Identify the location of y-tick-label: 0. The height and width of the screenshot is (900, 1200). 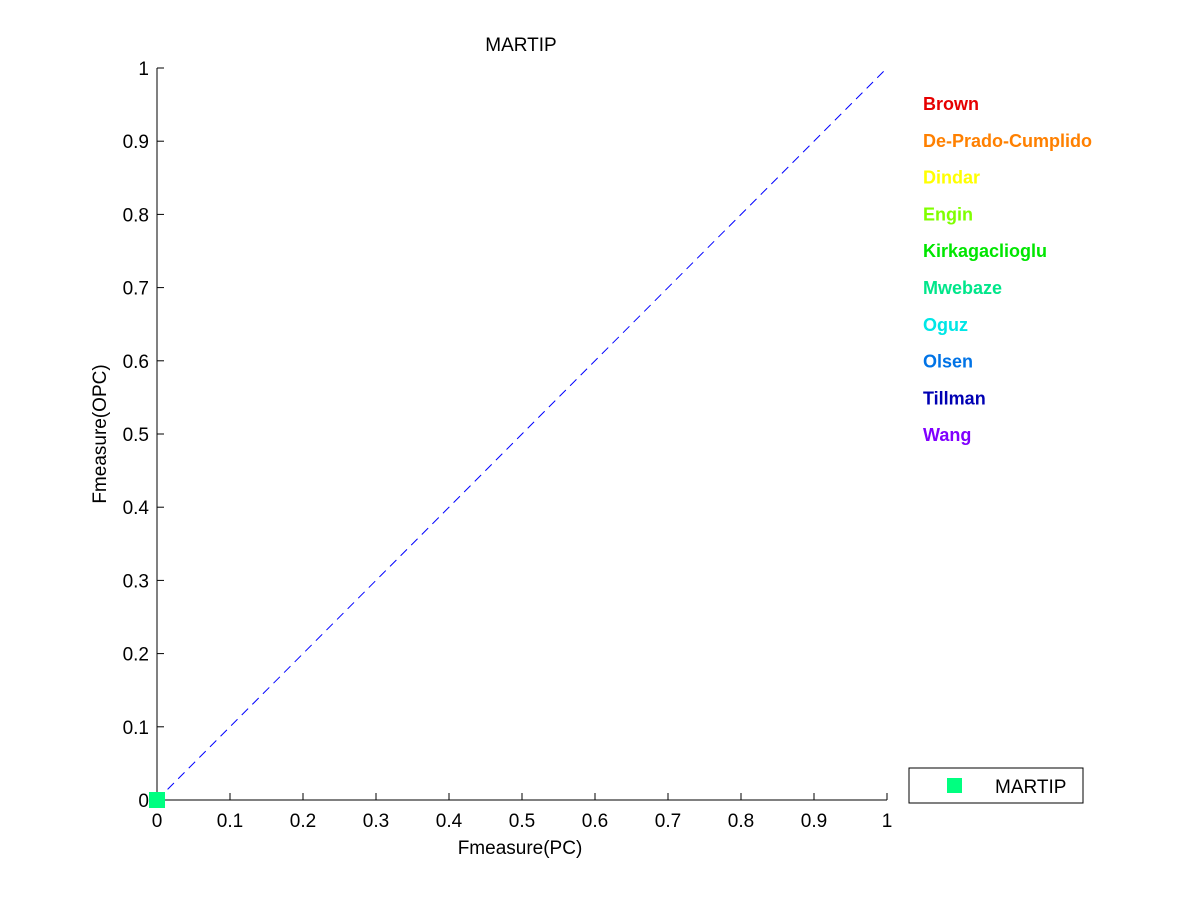
(143, 801).